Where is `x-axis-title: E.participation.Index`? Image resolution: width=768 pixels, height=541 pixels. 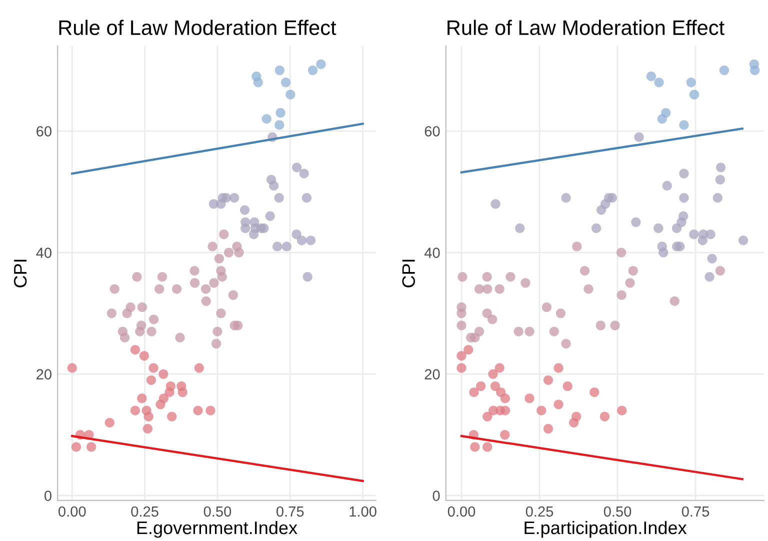 x-axis-title: E.participation.Index is located at coordinates (605, 529).